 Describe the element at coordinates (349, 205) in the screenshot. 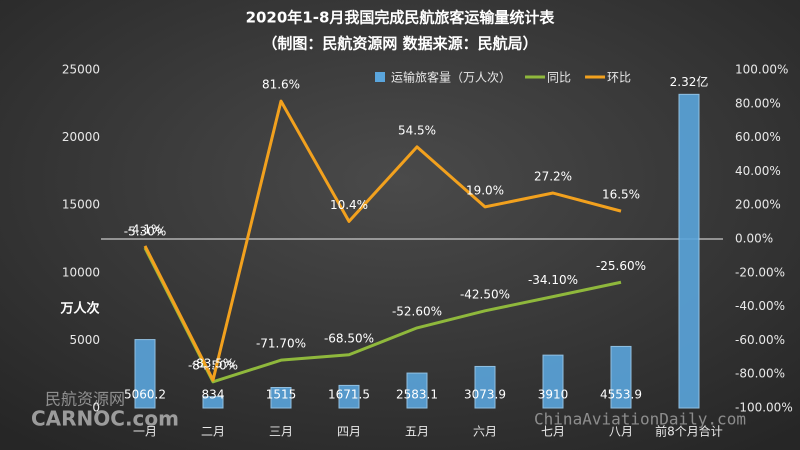

I see `line-value-label: 10.4%` at that location.